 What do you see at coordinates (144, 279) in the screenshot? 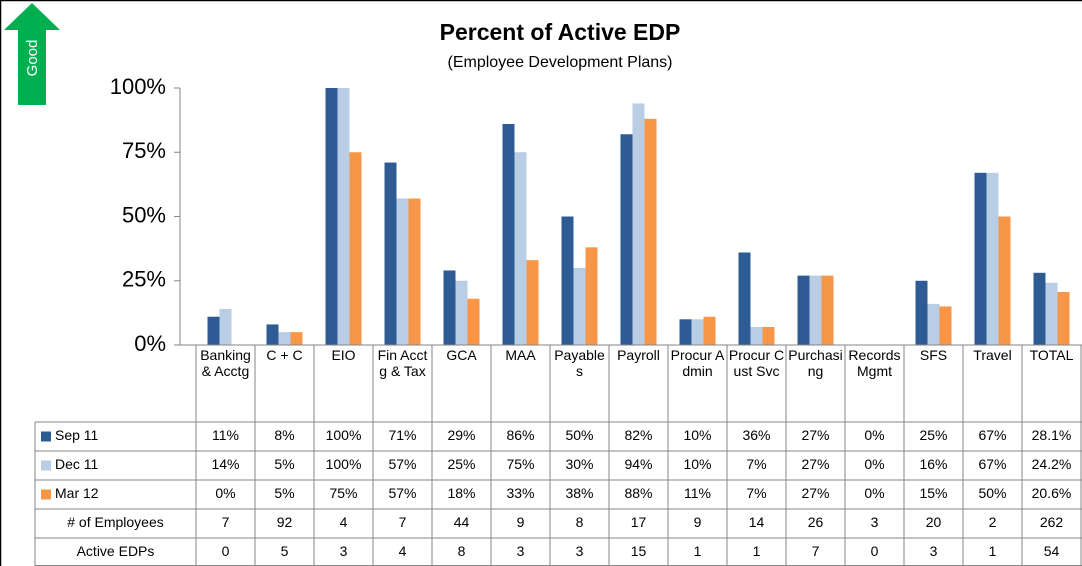
I see `y-tick-label: 25%` at bounding box center [144, 279].